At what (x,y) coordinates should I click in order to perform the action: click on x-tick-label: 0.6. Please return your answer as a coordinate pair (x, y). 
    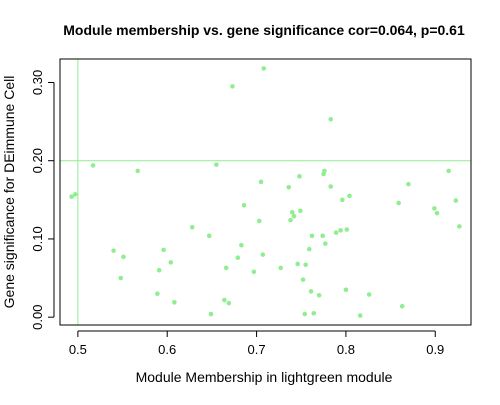
    Looking at the image, I should click on (167, 349).